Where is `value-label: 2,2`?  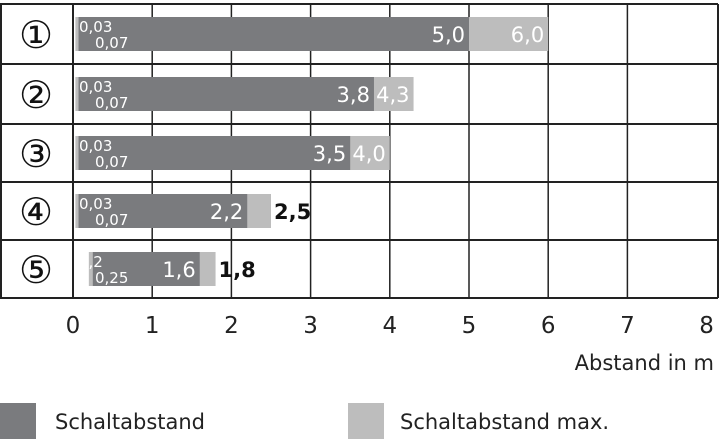 value-label: 2,2 is located at coordinates (226, 212).